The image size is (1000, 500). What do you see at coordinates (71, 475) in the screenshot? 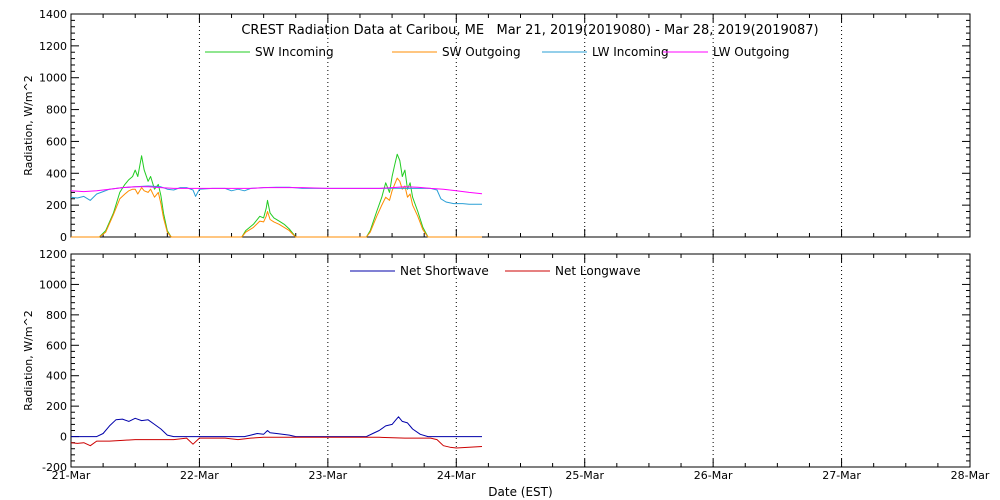
I see `x-tick-label: 21-Mar` at bounding box center [71, 475].